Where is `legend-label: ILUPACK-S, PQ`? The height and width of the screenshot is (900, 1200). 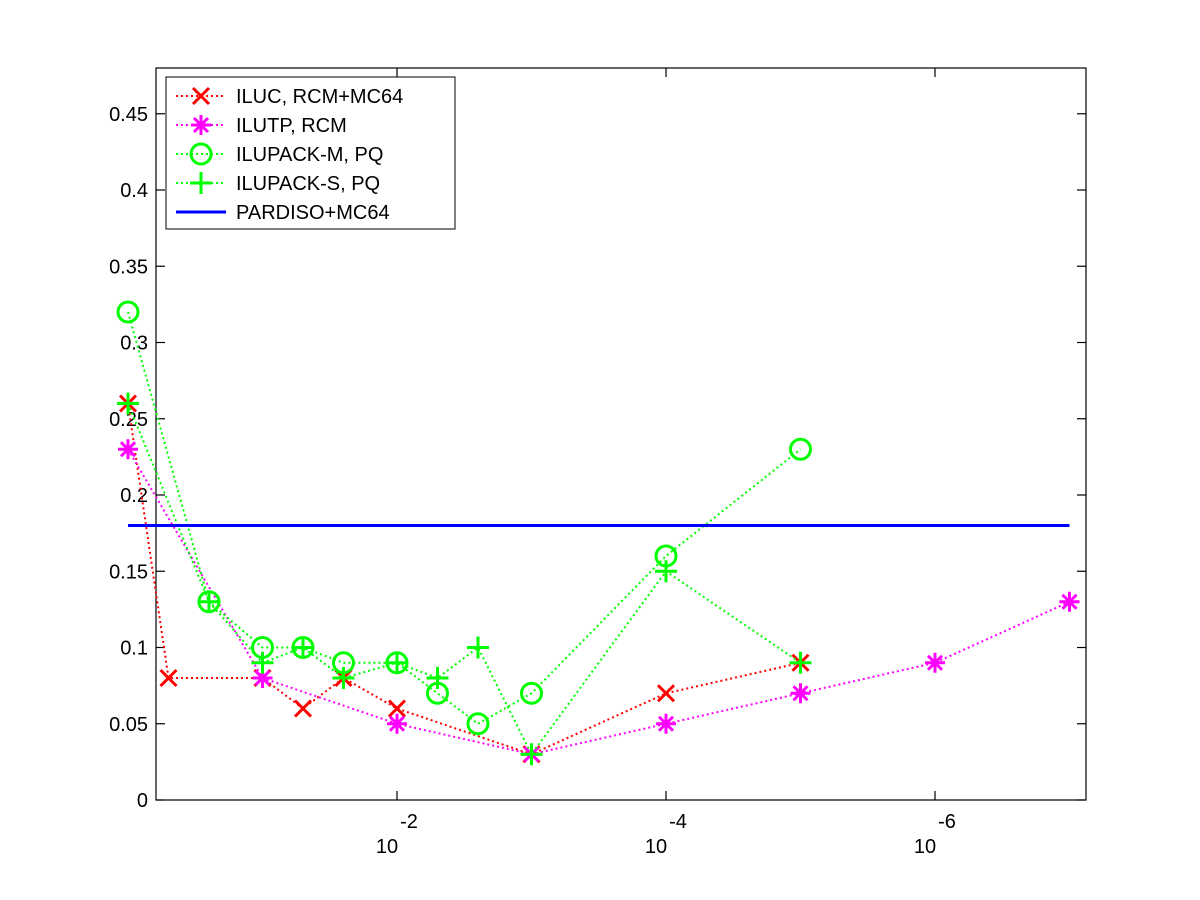
legend-label: ILUPACK-S, PQ is located at coordinates (308, 184).